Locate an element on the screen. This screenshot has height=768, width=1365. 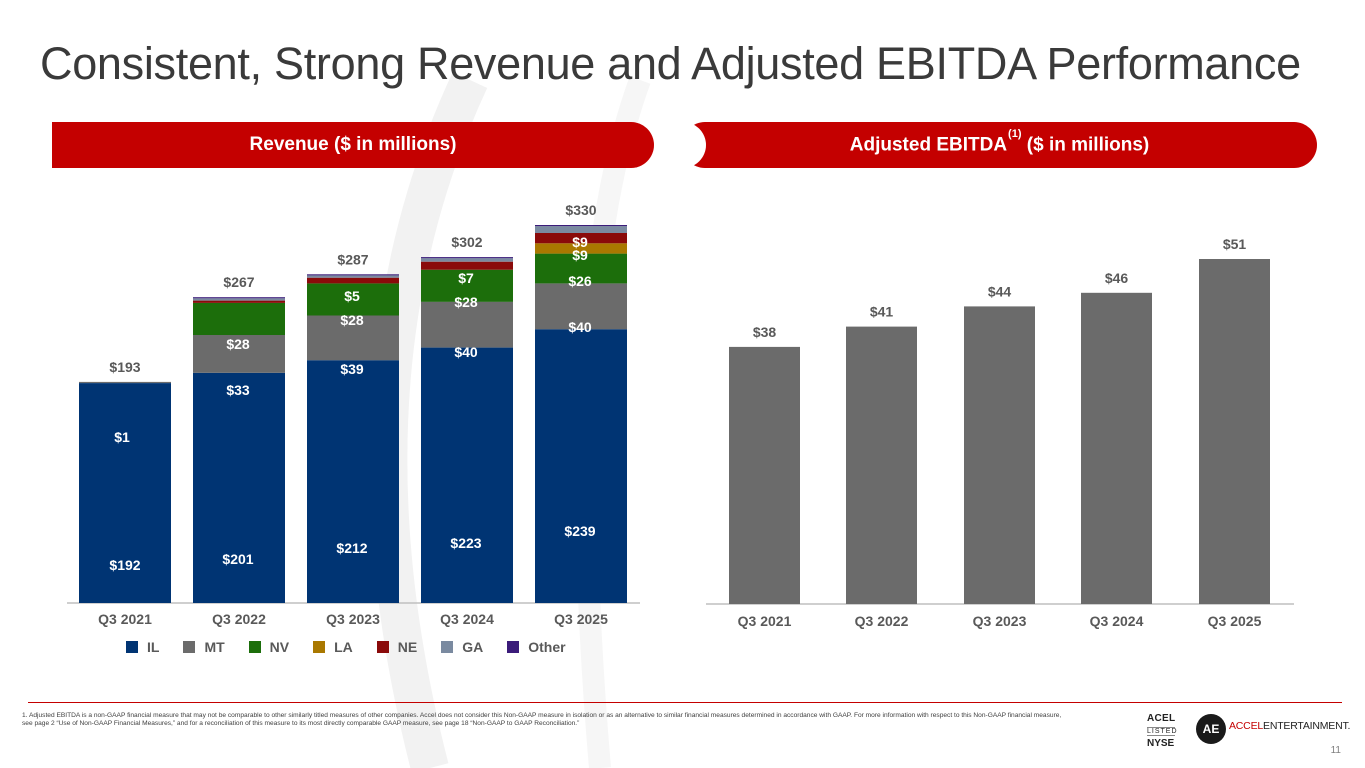
ebitda-banner-label: Adjusted EBITDA(1) ($ in millions) is located at coordinates (999, 141).